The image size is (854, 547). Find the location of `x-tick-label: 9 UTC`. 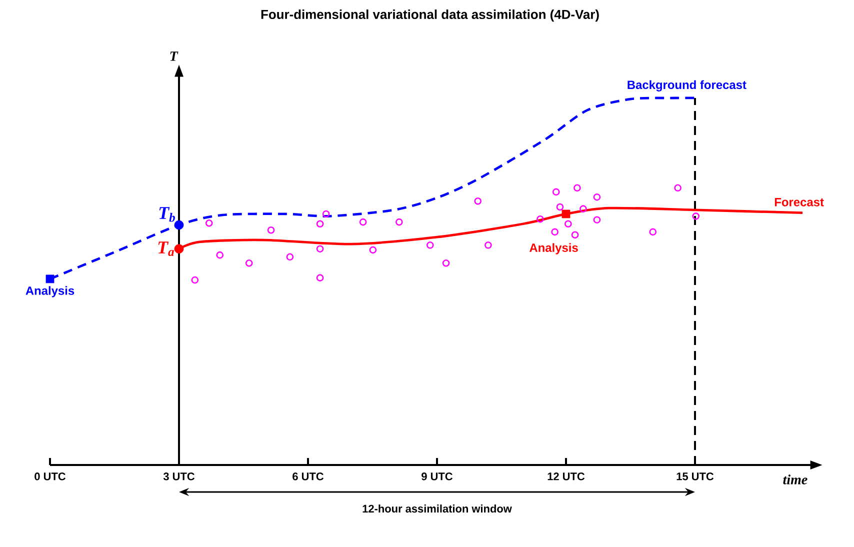

x-tick-label: 9 UTC is located at coordinates (437, 476).